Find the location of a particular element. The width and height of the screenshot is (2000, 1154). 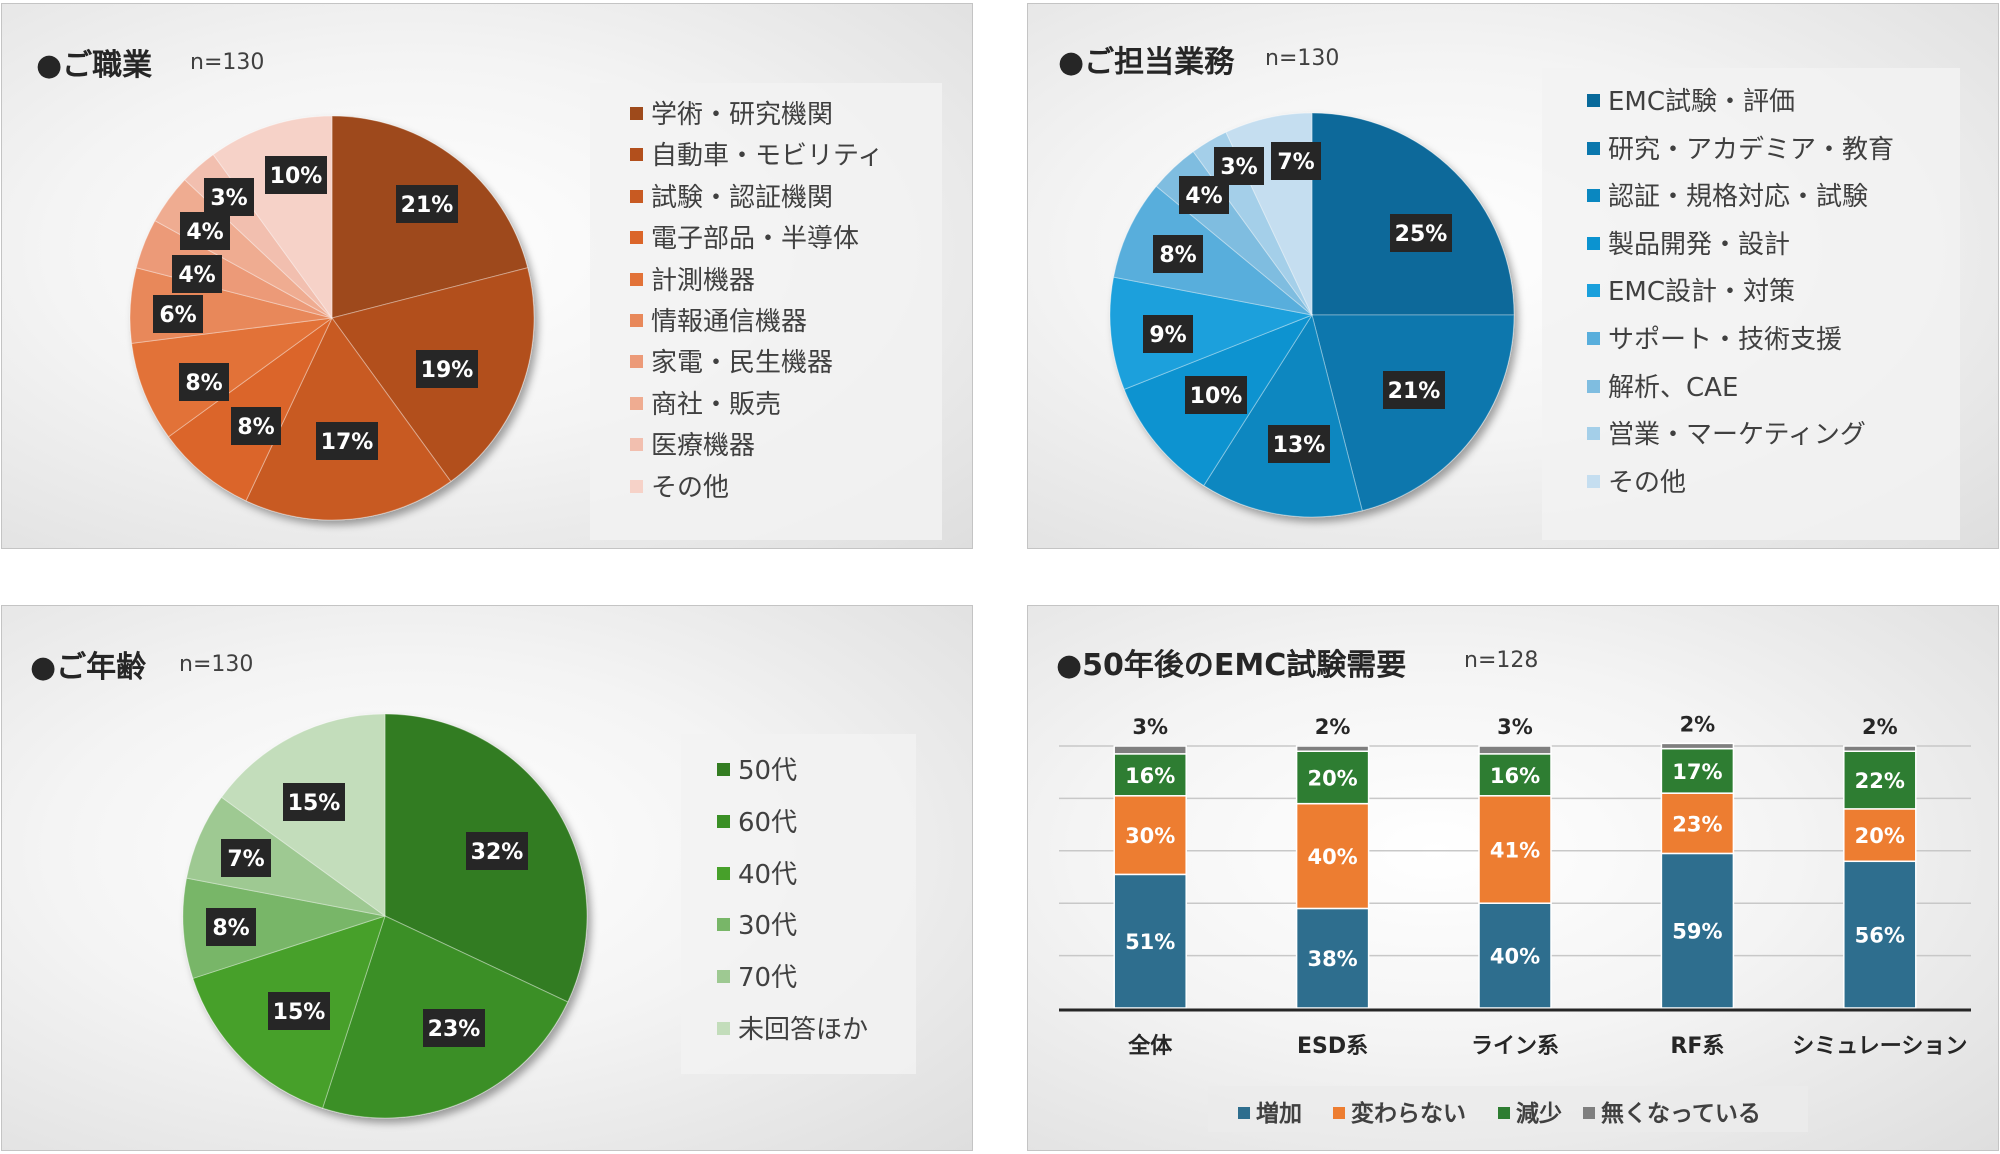

legend-item-4: 無くなっている is located at coordinates (1672, 1111).